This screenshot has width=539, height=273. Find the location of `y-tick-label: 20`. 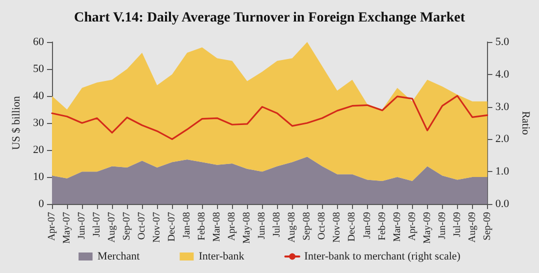

y-tick-label: 20 is located at coordinates (38, 150).